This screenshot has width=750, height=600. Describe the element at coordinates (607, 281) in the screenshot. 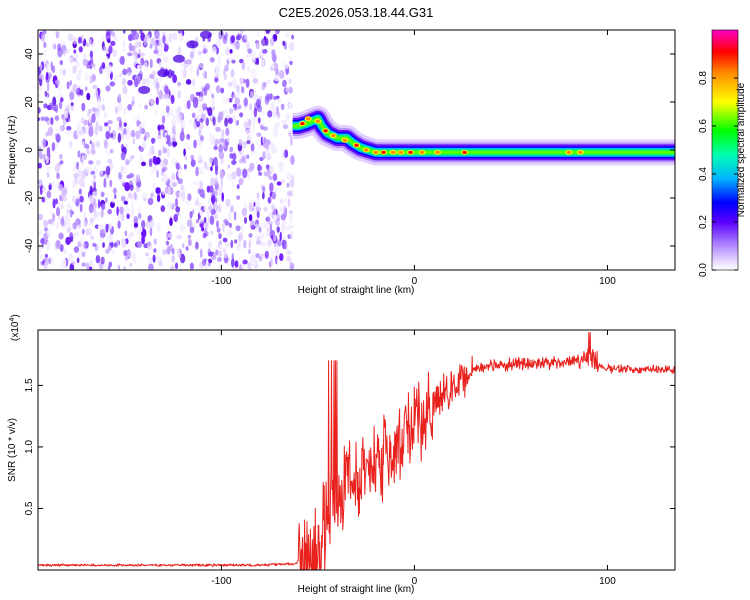

I see `spectrogram-x-tick-label-2: 100` at that location.